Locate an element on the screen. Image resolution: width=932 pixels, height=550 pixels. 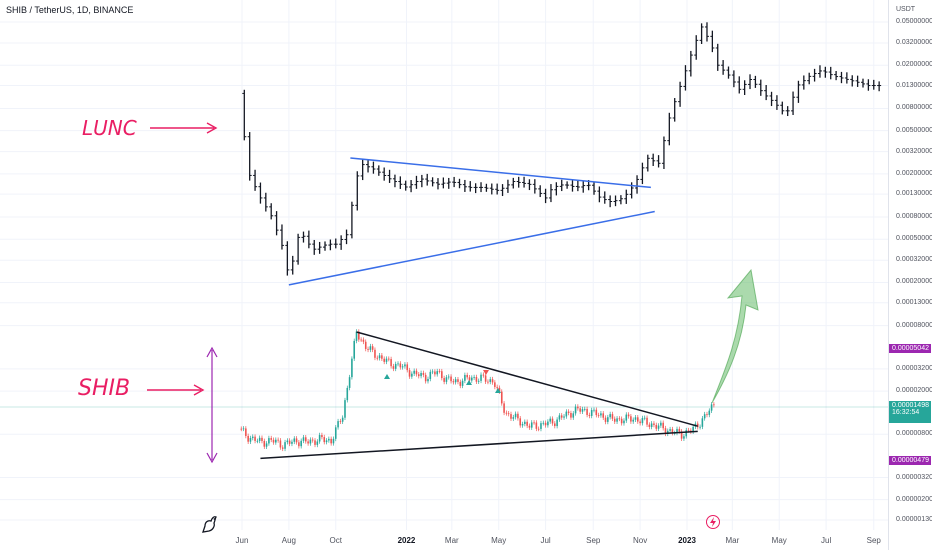
price-tick-label: 0.03200000 is located at coordinates (914, 43).